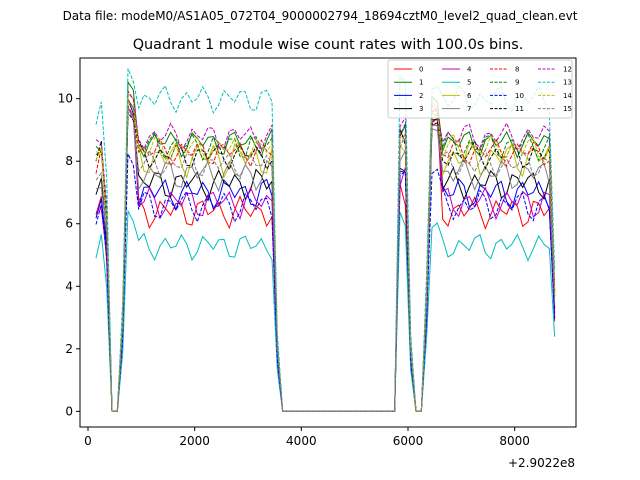 Image resolution: width=640 pixels, height=480 pixels. I want to click on y-tick-label: 4, so click(69, 286).